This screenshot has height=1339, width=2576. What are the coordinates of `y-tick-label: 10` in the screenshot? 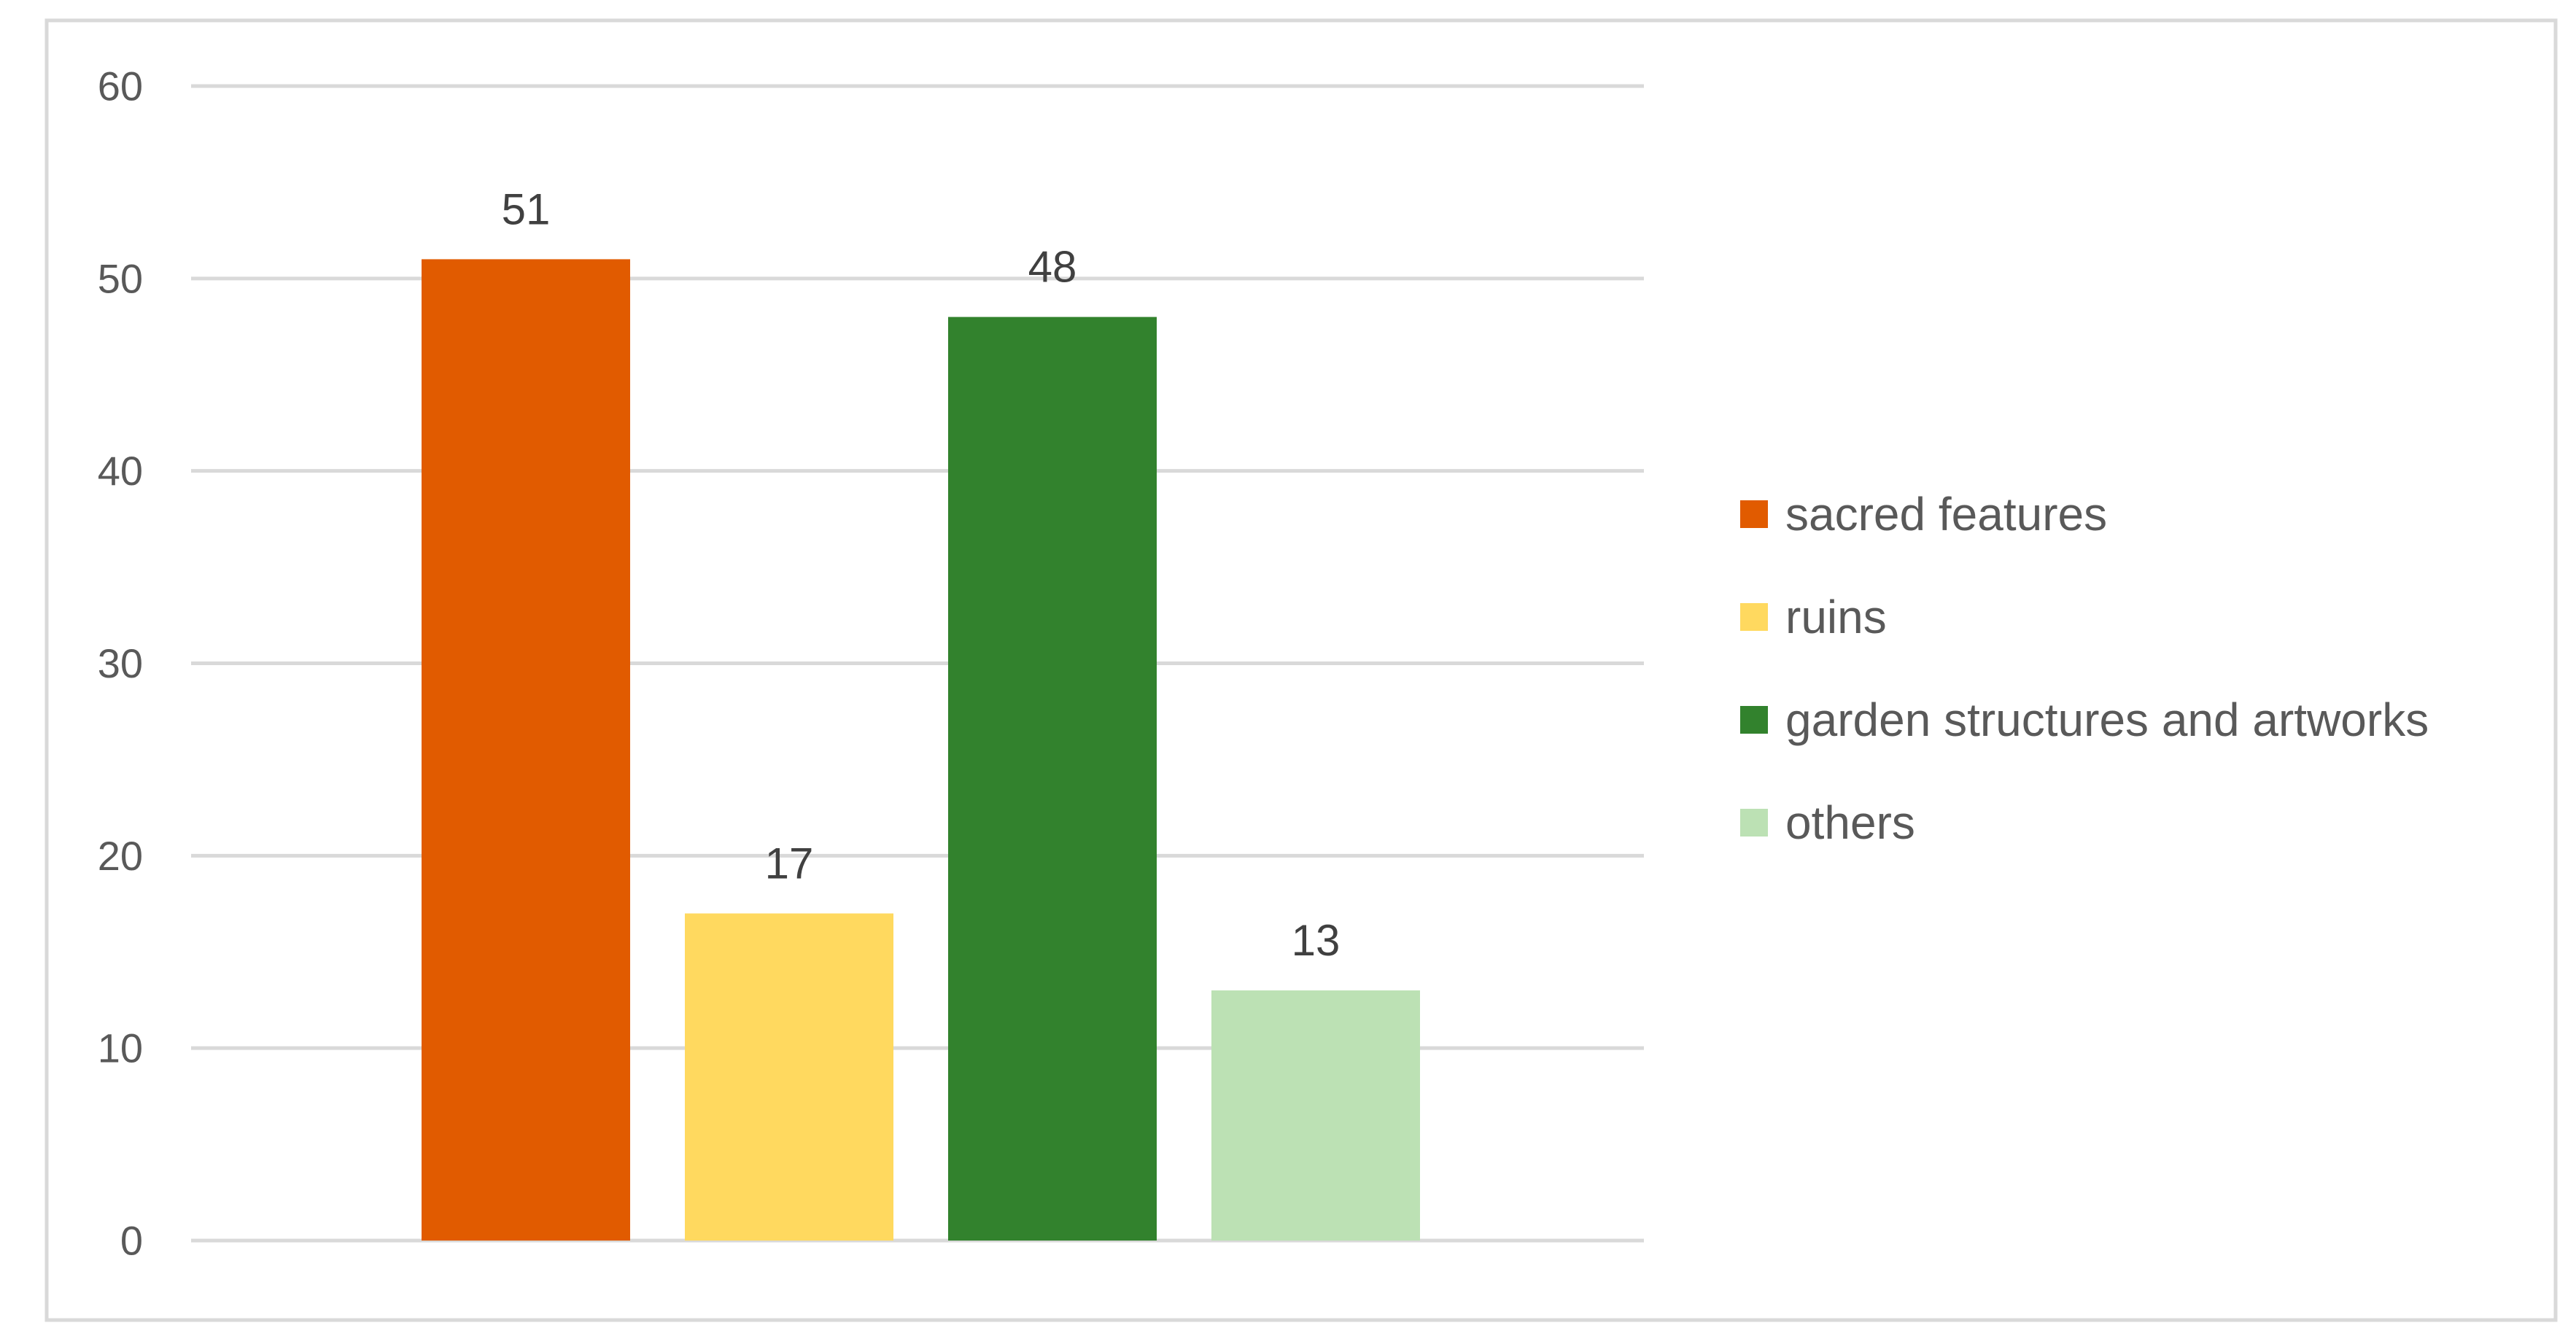 It's located at (121, 1048).